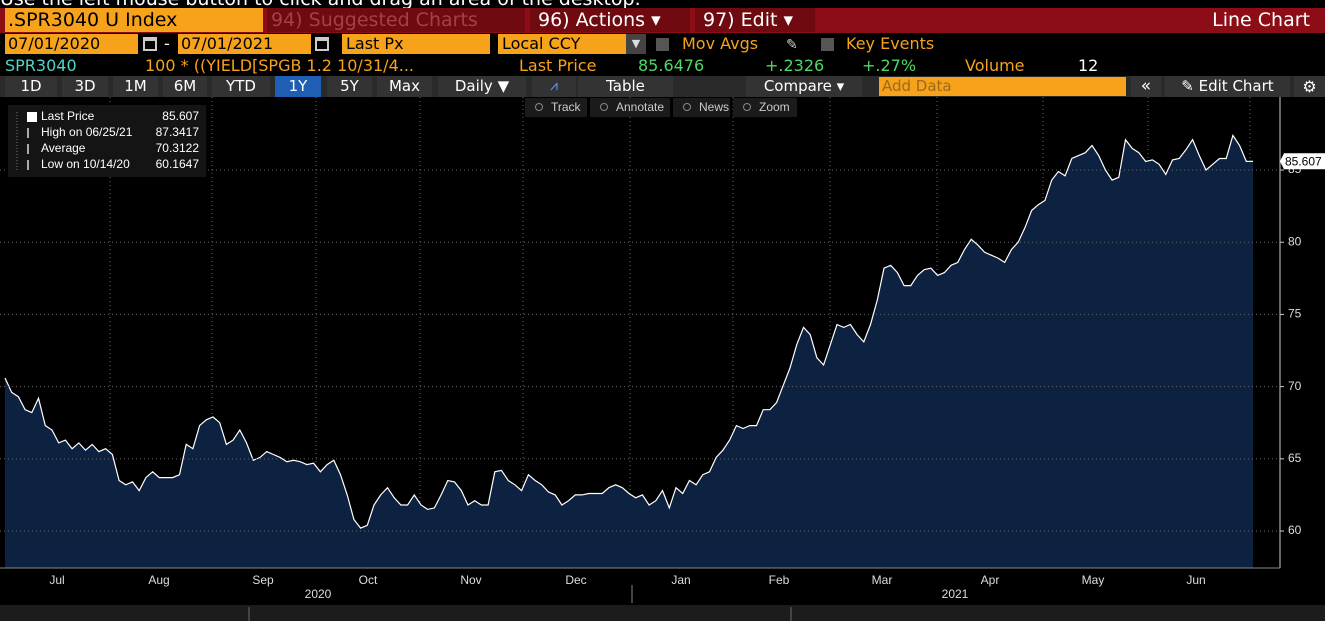 The image size is (1325, 621). What do you see at coordinates (671, 65) in the screenshot?
I see `last-price: 85.6476` at bounding box center [671, 65].